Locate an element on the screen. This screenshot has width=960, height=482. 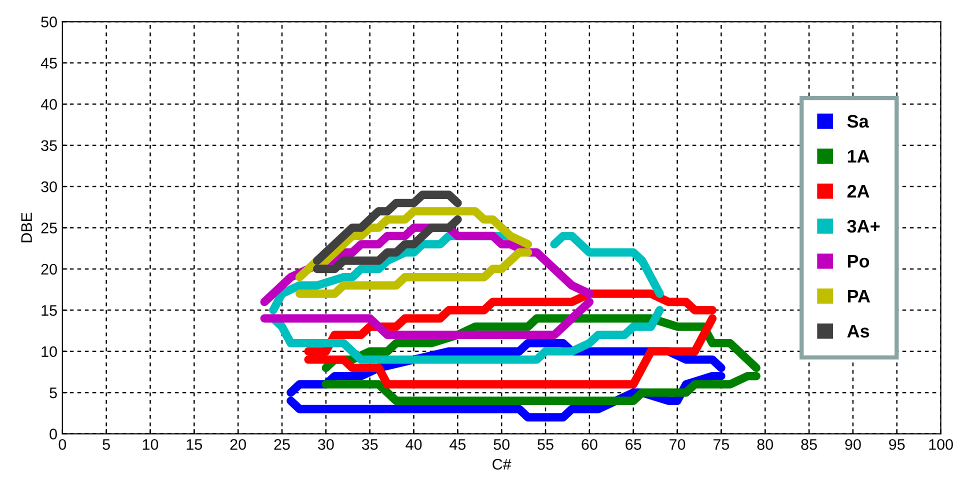
y-tick-label: 50 is located at coordinates (49, 22).